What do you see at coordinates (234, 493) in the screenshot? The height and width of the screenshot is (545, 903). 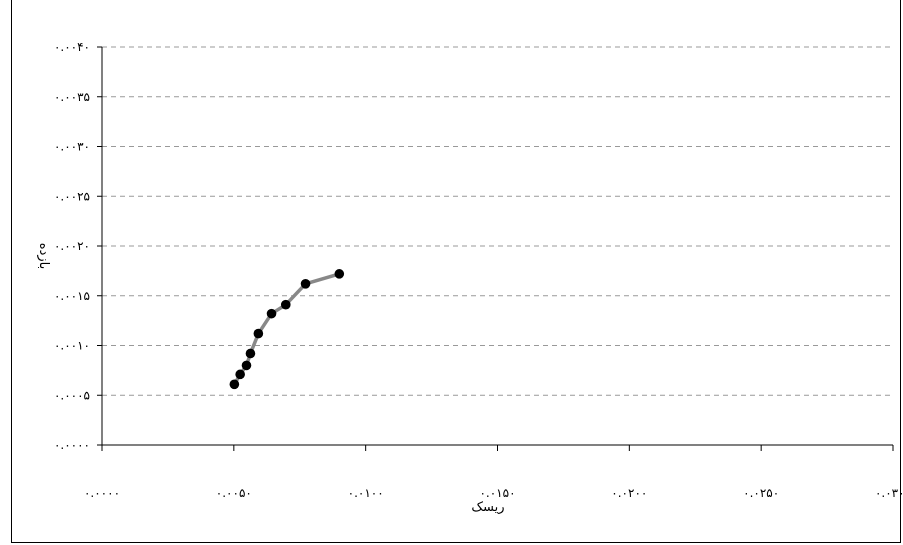 I see `x-tick-label: ۰.۰۰۵۰` at bounding box center [234, 493].